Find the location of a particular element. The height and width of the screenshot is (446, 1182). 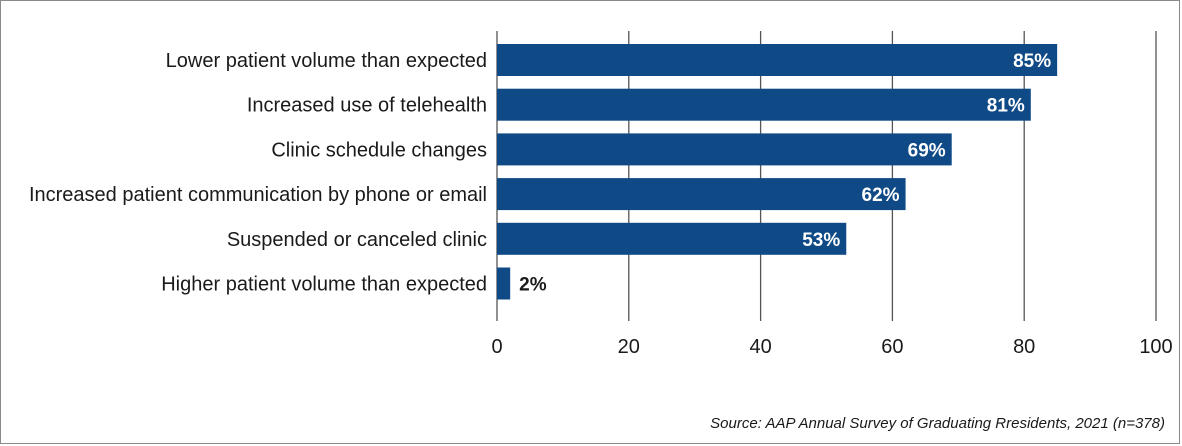

x-tick-label: 20 is located at coordinates (629, 347).